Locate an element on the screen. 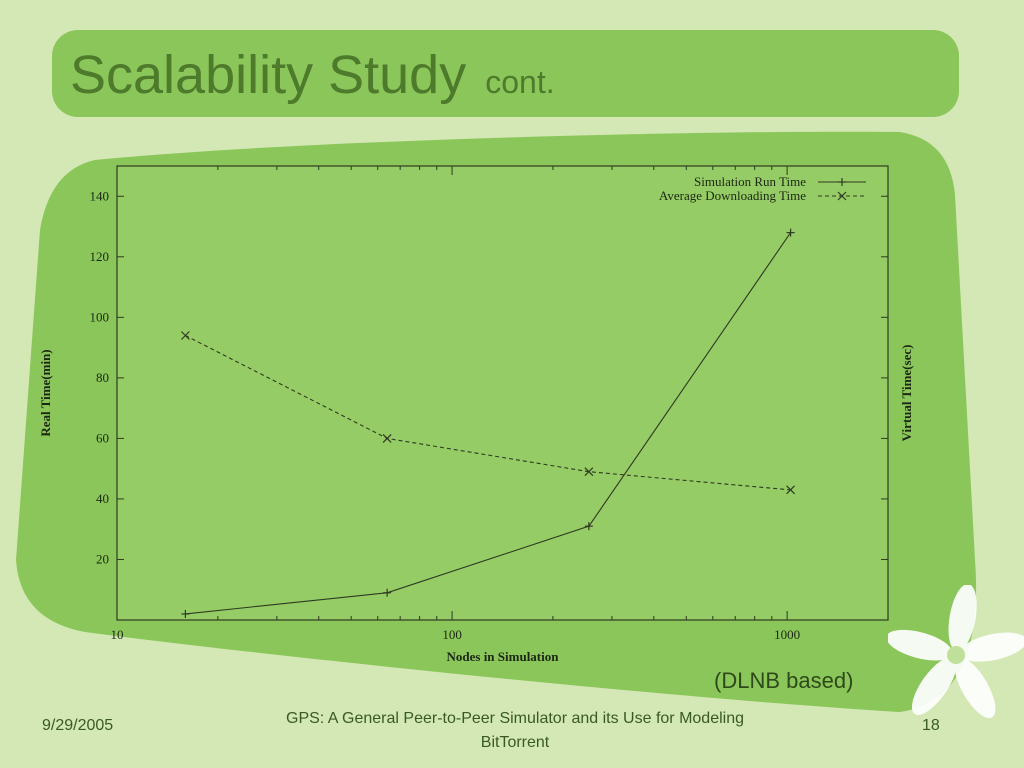 This screenshot has width=1024, height=768. y2-axis-label: Virtual Time(sec) is located at coordinates (906, 393).